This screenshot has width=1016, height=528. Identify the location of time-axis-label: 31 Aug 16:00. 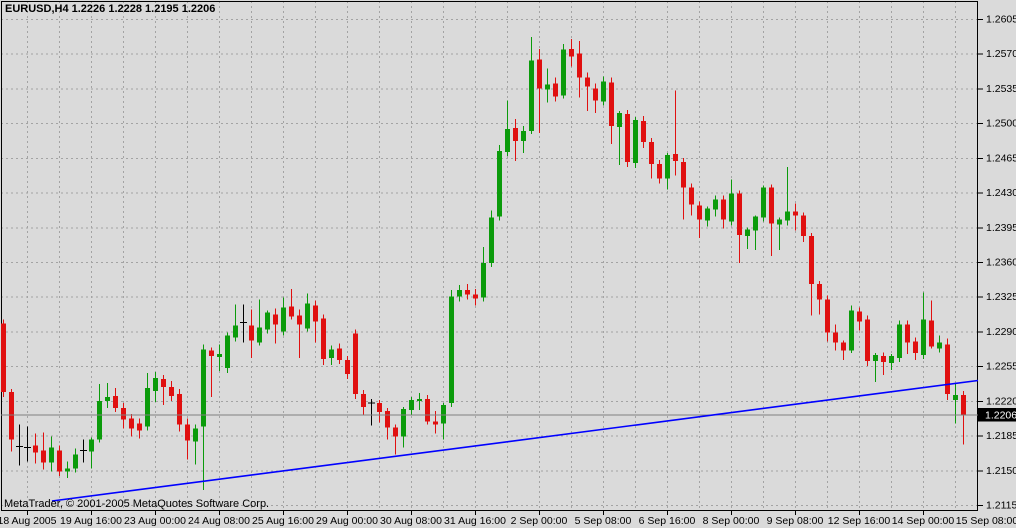
(475, 521).